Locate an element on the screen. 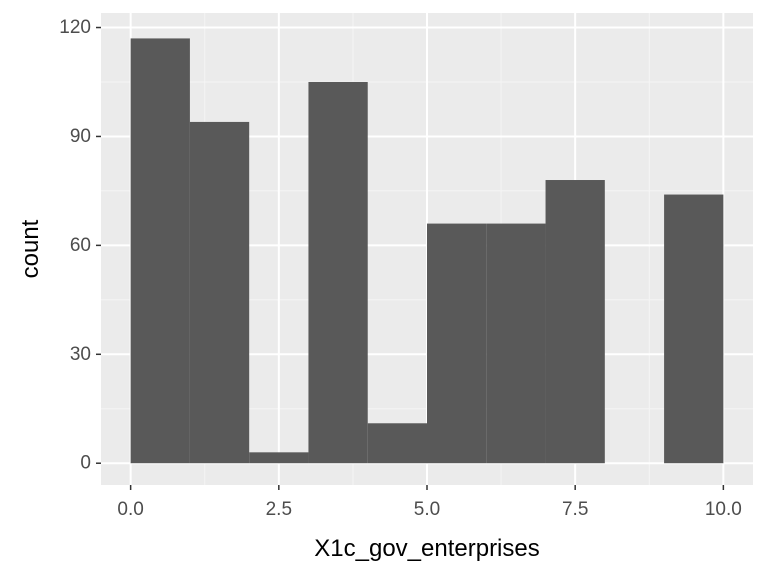 This screenshot has height=581, width=768. y-tick-label: 0 is located at coordinates (85, 463).